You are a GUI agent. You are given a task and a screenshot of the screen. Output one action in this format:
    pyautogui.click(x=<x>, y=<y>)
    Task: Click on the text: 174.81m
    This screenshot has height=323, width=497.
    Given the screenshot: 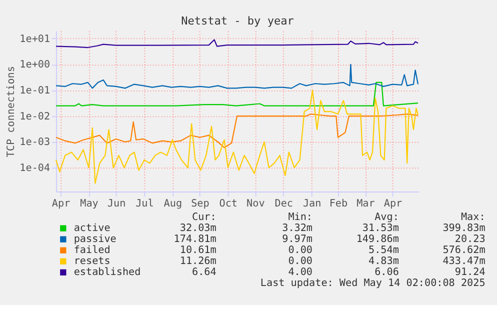 What is the action you would take?
    pyautogui.click(x=195, y=240)
    